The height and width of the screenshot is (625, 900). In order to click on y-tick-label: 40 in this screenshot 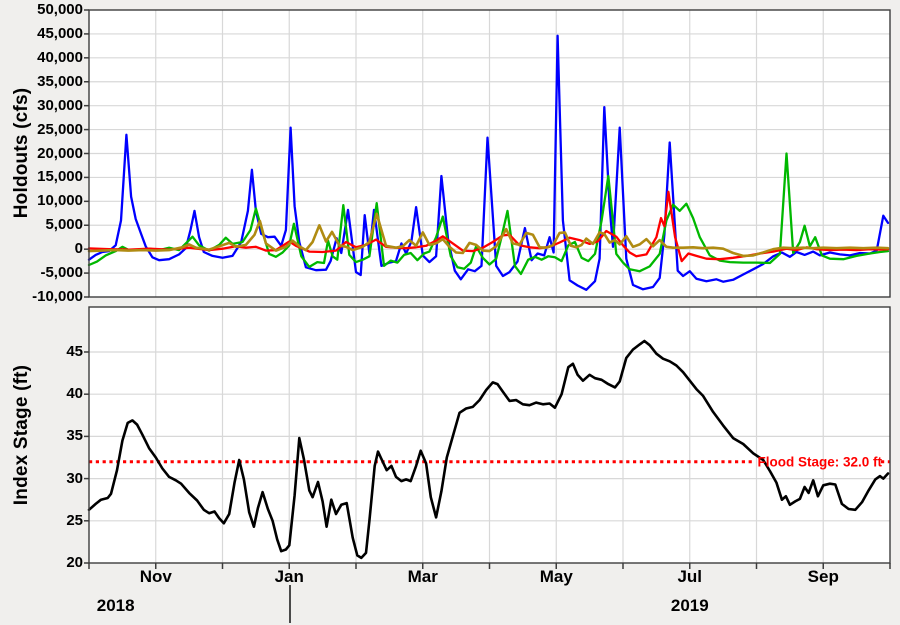, I will do `click(74, 394)`.